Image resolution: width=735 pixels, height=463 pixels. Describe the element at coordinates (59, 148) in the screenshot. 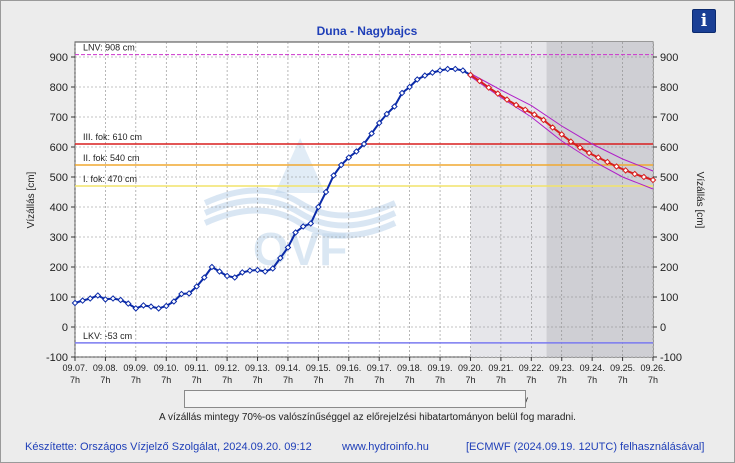

I see `y-tick-label-left: 600` at that location.